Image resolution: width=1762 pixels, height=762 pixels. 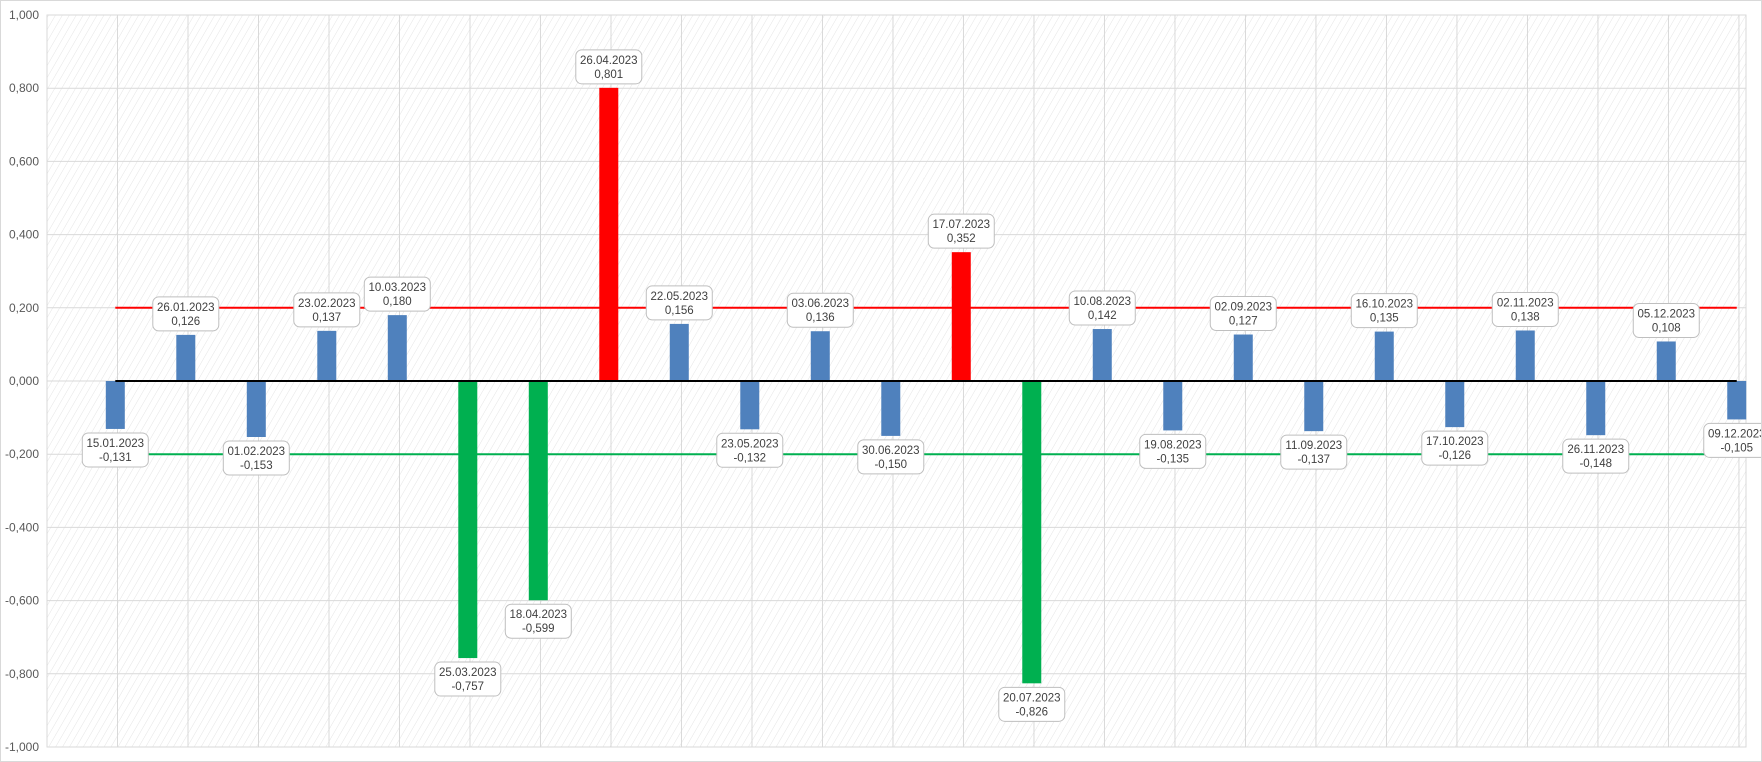 I want to click on bar-20.07.2023, so click(x=1032, y=532).